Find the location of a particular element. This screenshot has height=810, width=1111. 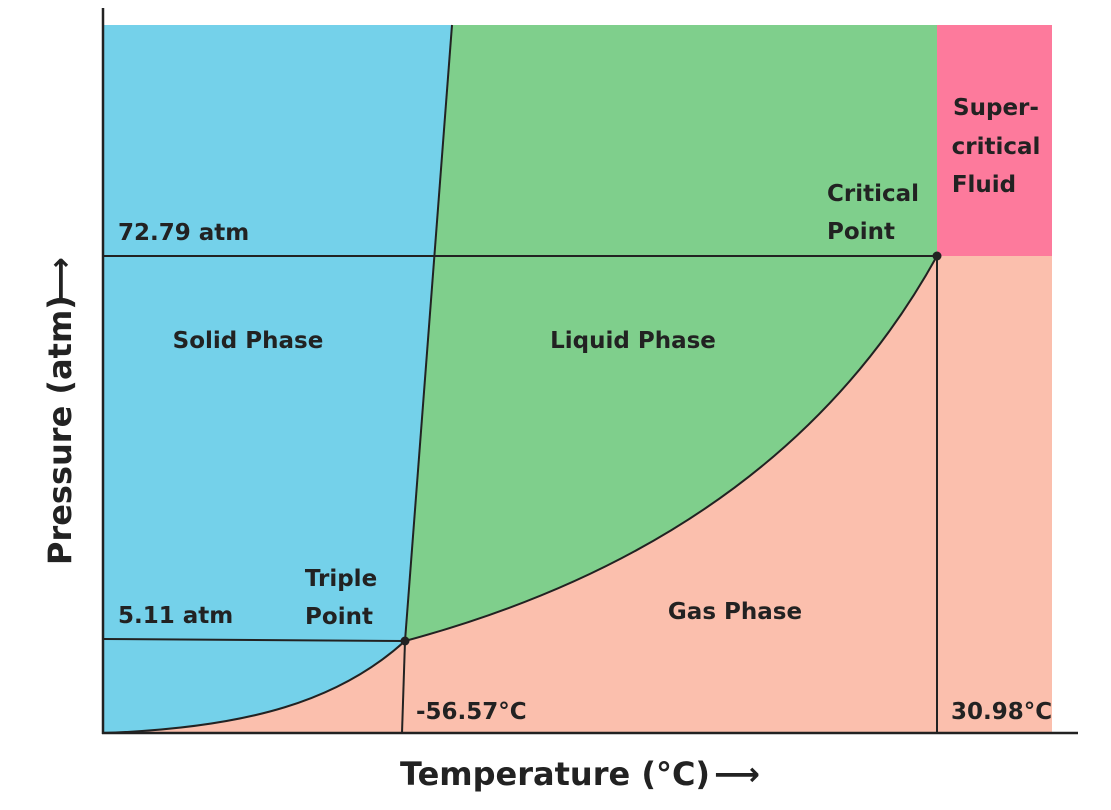

x-axis-arrow: ⟶ is located at coordinates (737, 774).